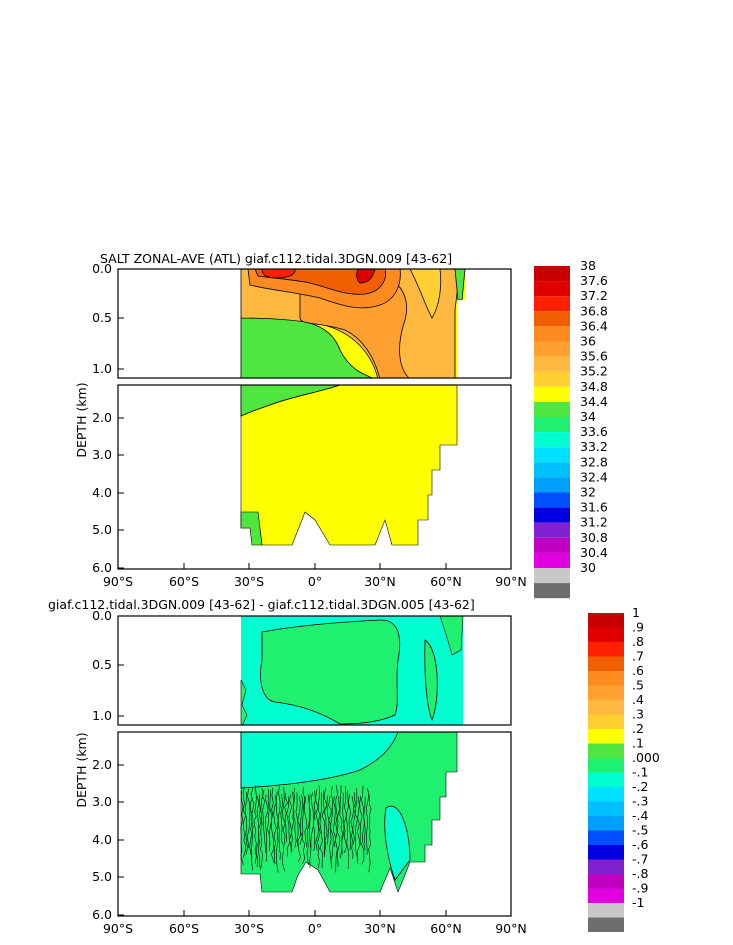 Image resolution: width=733 pixels, height=945 pixels. I want to click on difference-colorbar-label: -.3, so click(640, 801).